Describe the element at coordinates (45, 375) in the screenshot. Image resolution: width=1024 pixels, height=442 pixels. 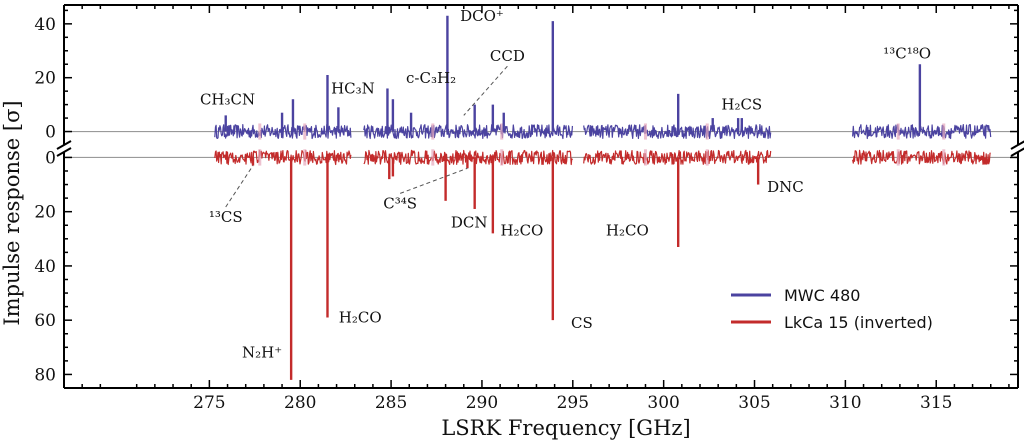
I see `lower-y-tick-label: 80` at that location.